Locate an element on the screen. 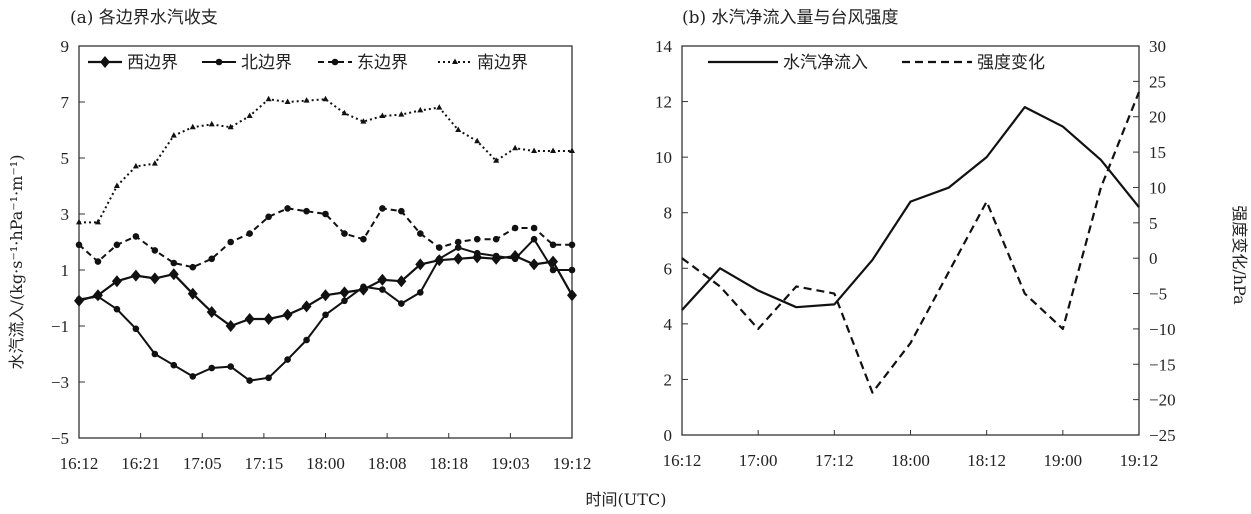  panel-b-y2-axis: −25 −20 −15 −10 −5 0 5 10 15 20 25 30 is located at coordinates (1154, 241).